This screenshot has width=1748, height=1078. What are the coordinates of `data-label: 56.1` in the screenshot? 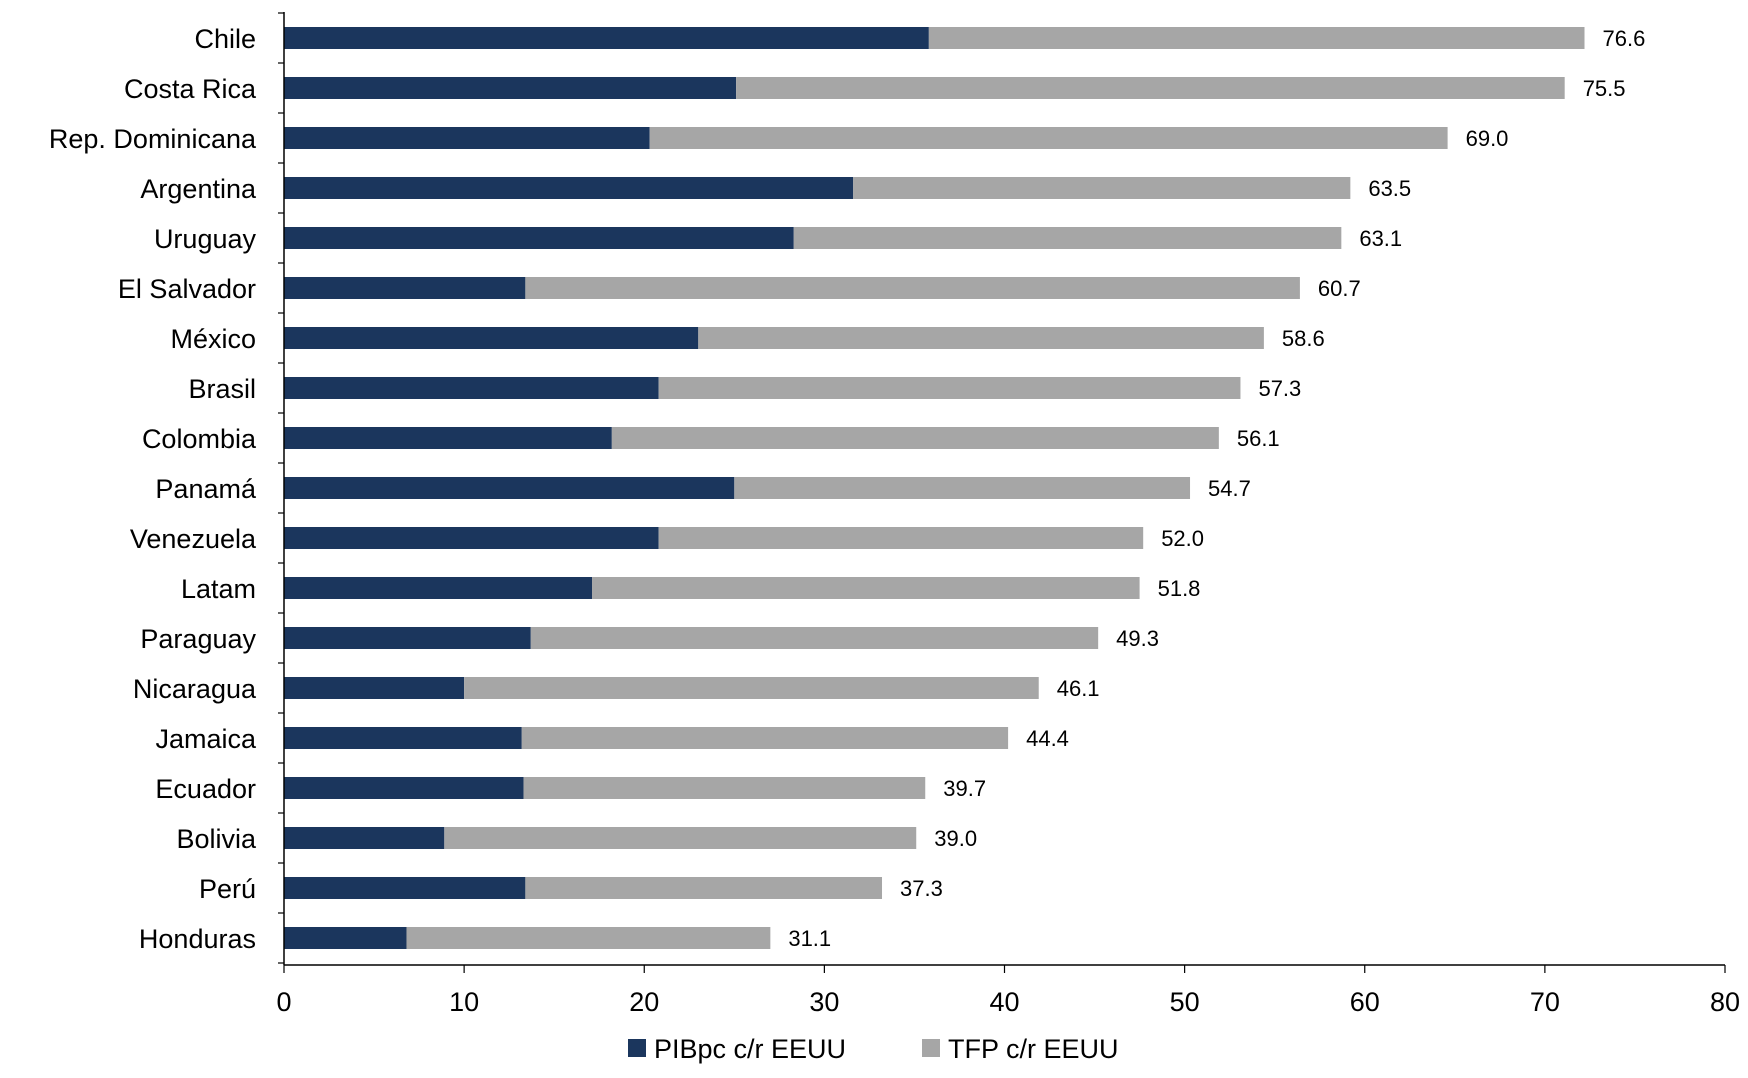 It's located at (1258, 438).